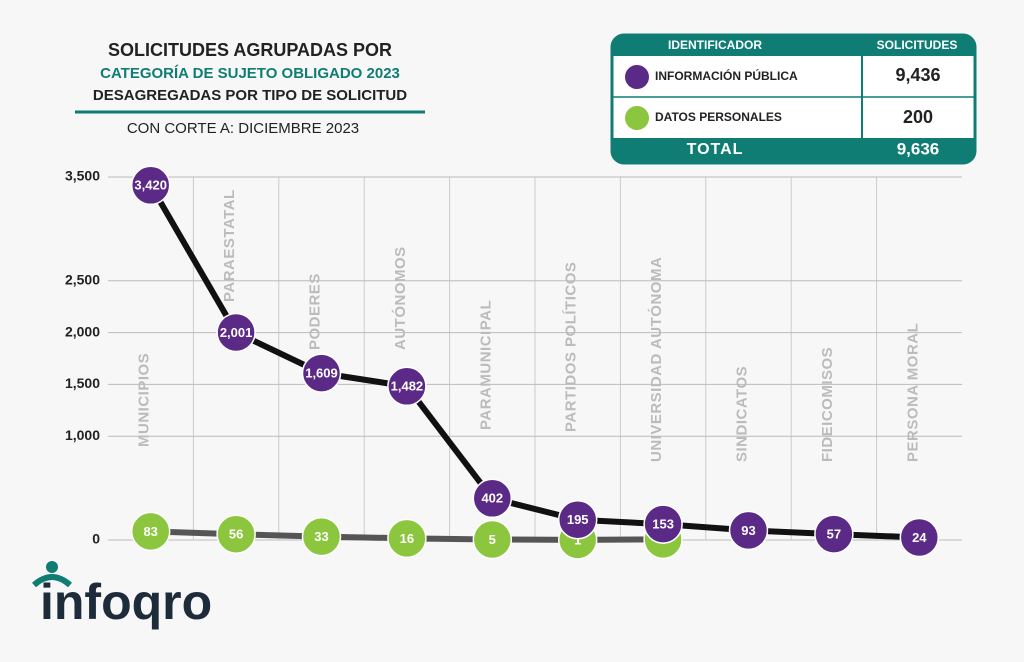 The image size is (1024, 662). Describe the element at coordinates (656, 359) in the screenshot. I see `x-tick-label: UNIVERSIDAD AUTÓNOMA` at that location.